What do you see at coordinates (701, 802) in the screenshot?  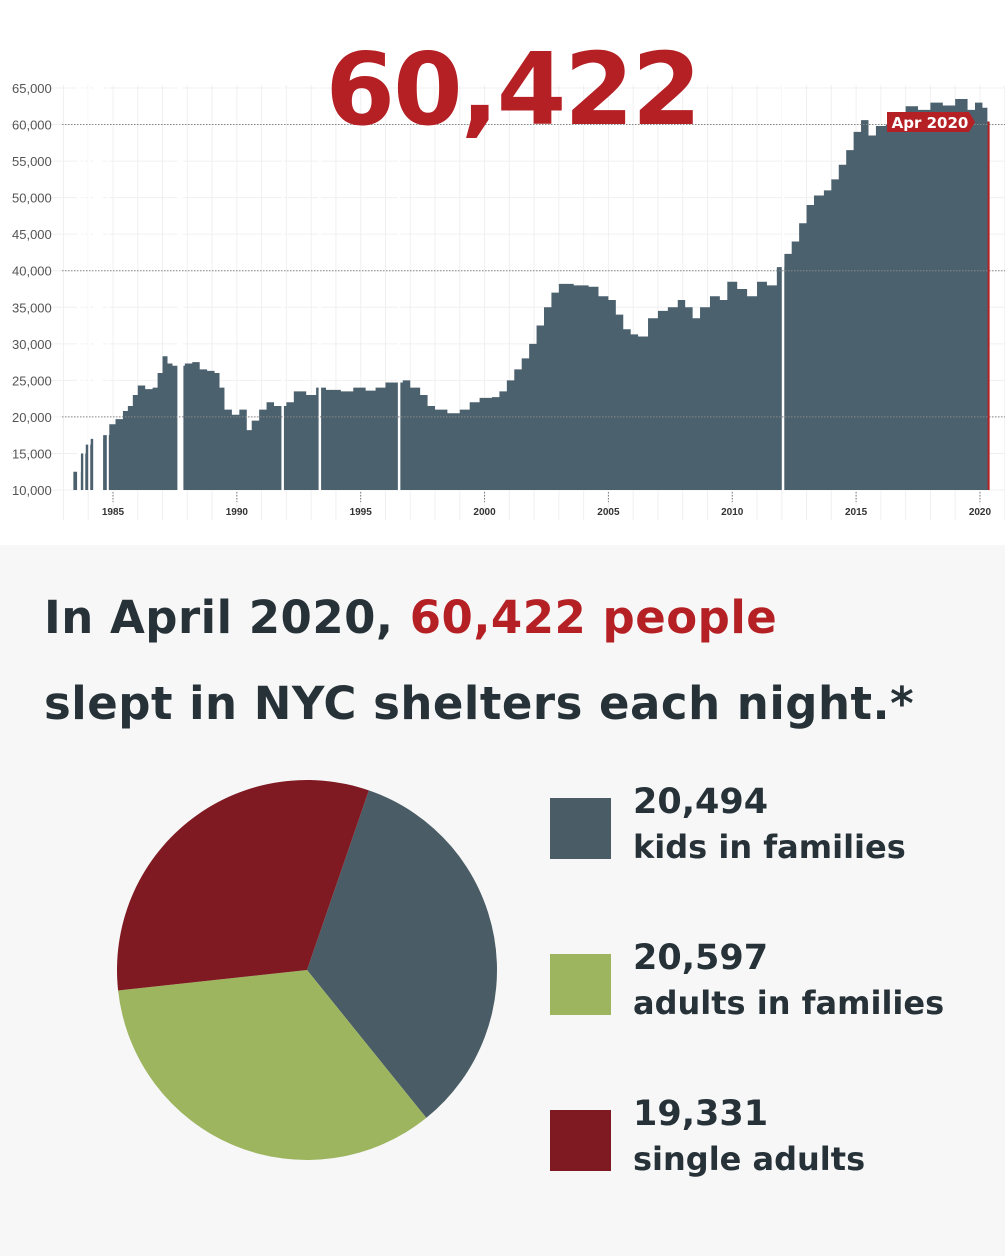 I see `legend-value: 20,494` at bounding box center [701, 802].